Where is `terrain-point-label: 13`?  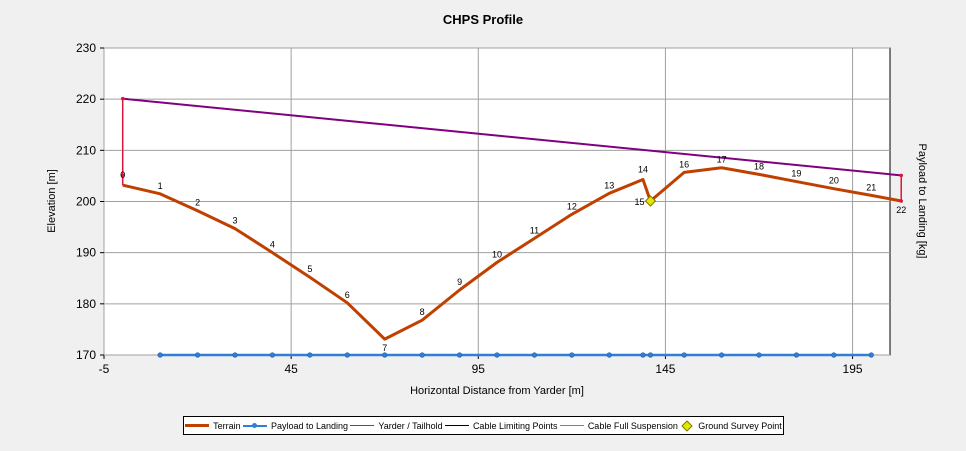 terrain-point-label: 13 is located at coordinates (609, 185).